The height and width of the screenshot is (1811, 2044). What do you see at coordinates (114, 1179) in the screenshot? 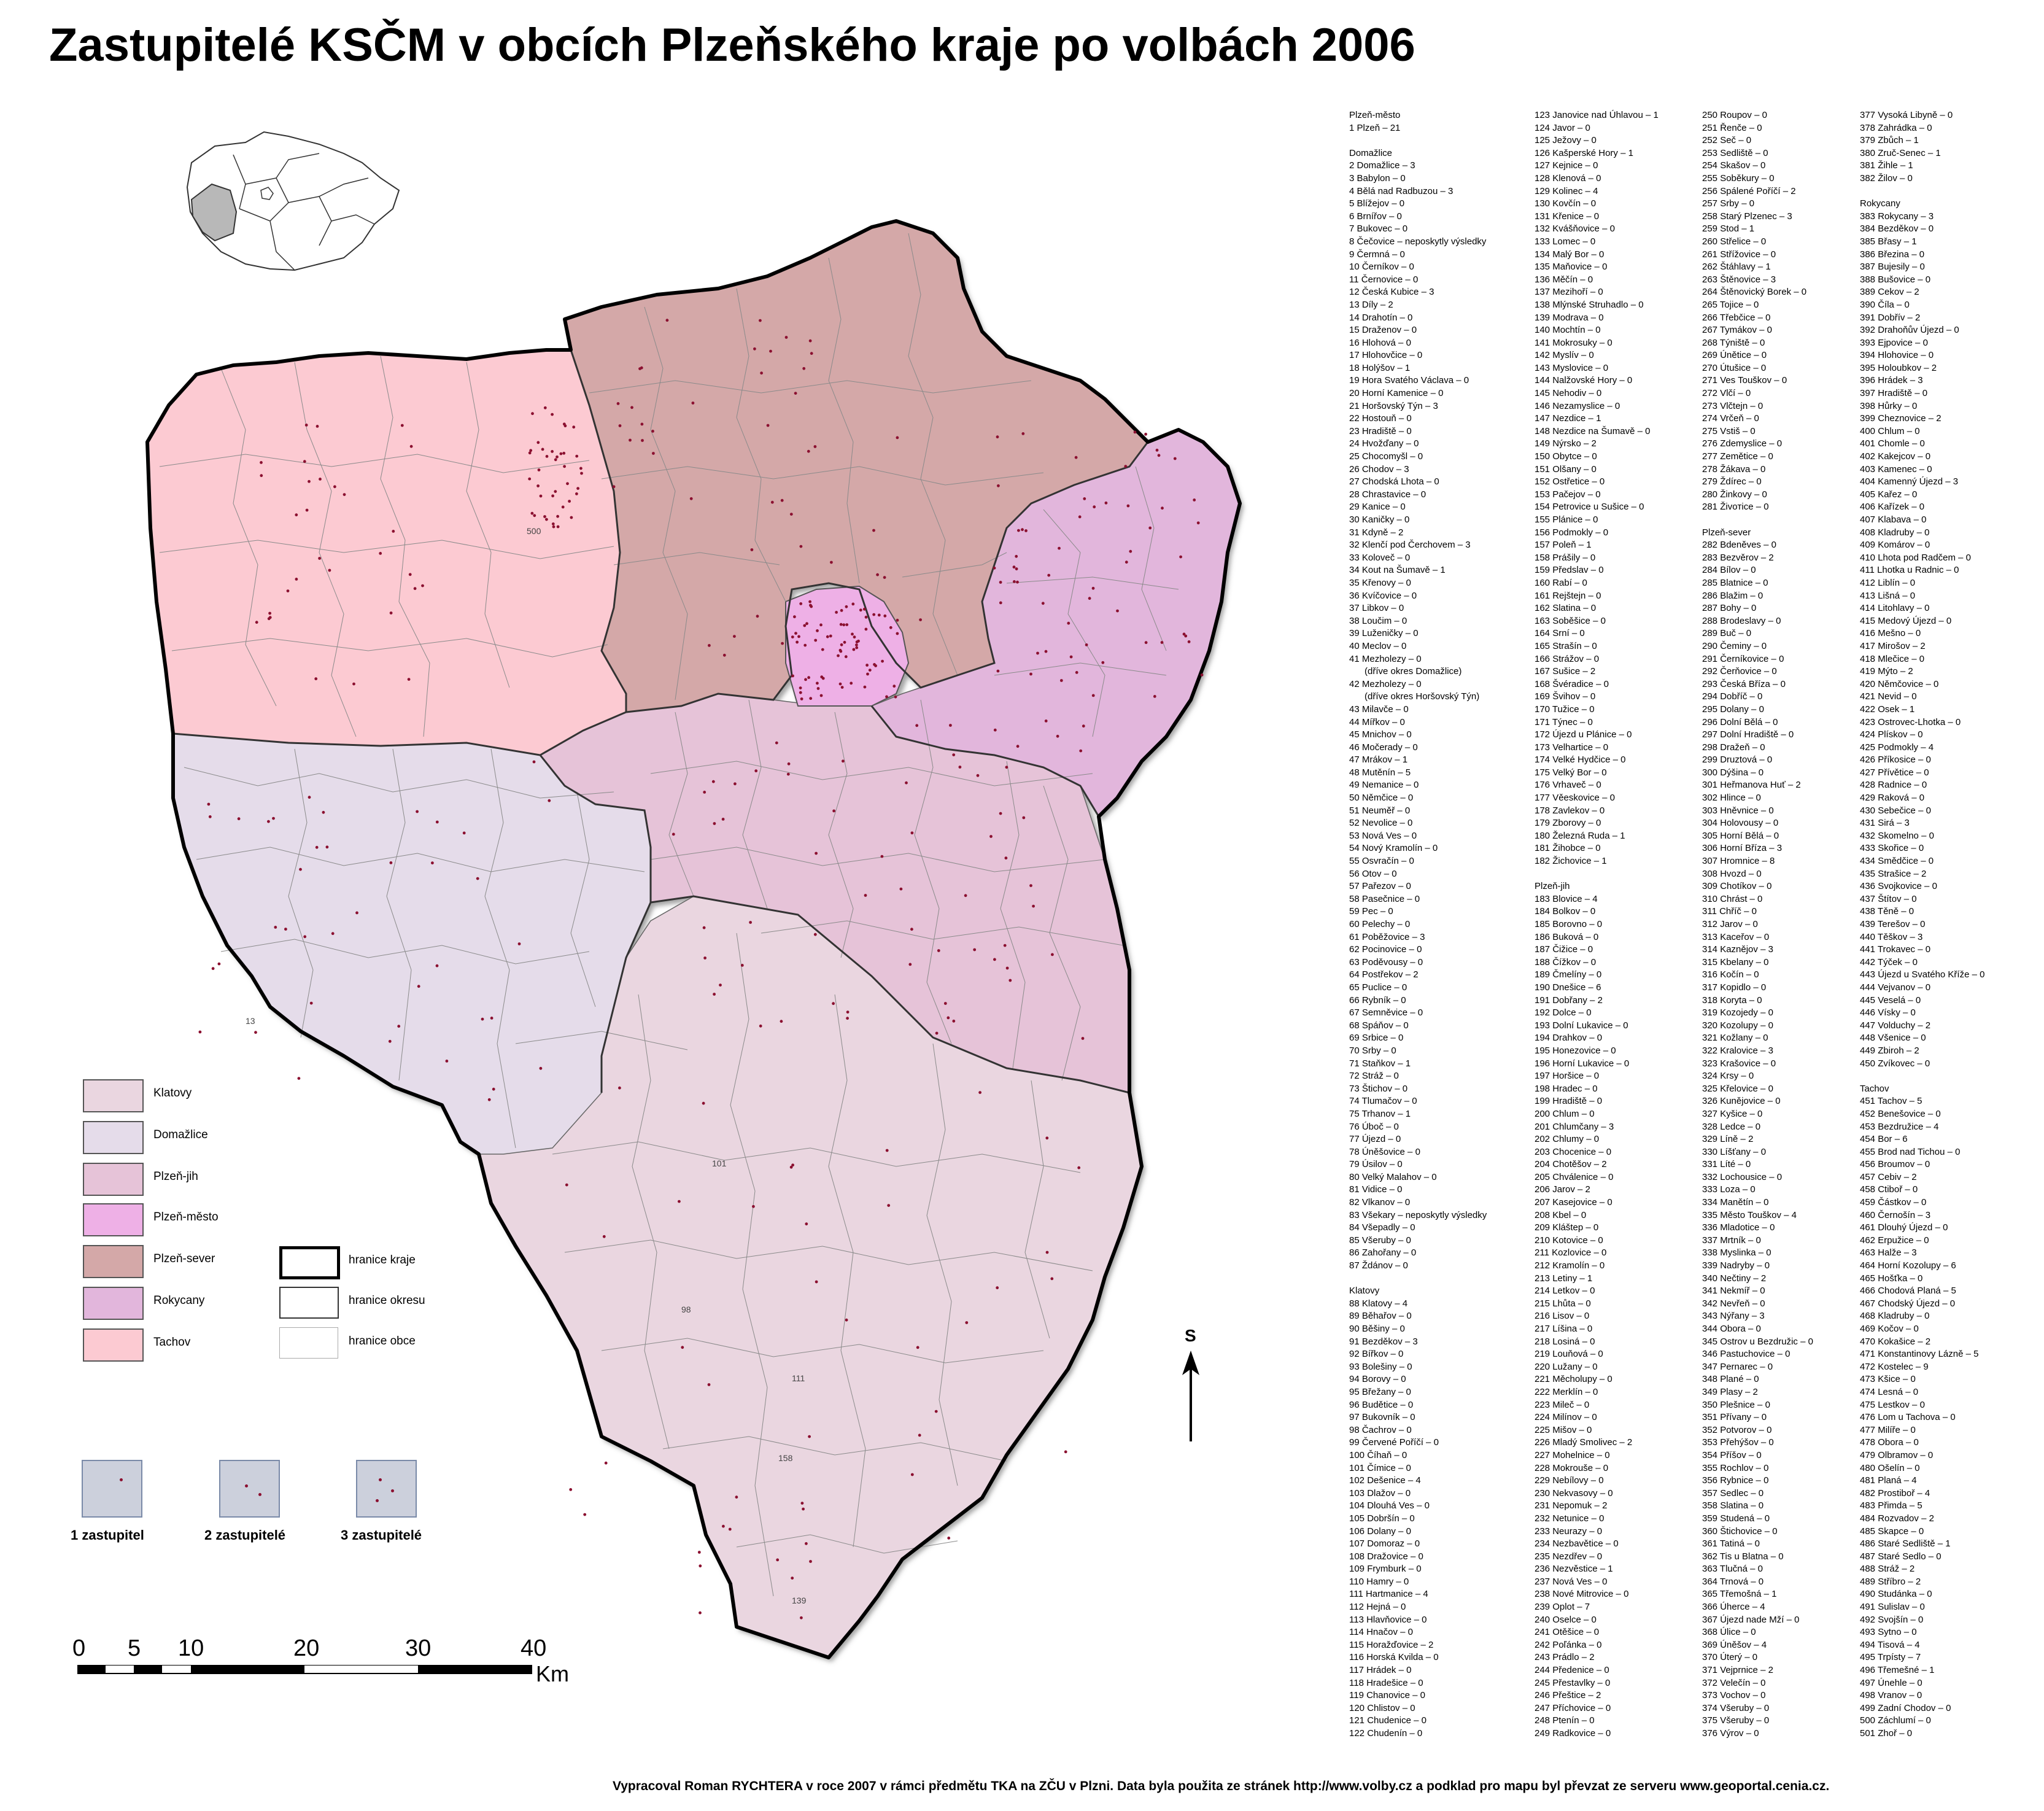
I see `legend-swatch-plzen-jih` at bounding box center [114, 1179].